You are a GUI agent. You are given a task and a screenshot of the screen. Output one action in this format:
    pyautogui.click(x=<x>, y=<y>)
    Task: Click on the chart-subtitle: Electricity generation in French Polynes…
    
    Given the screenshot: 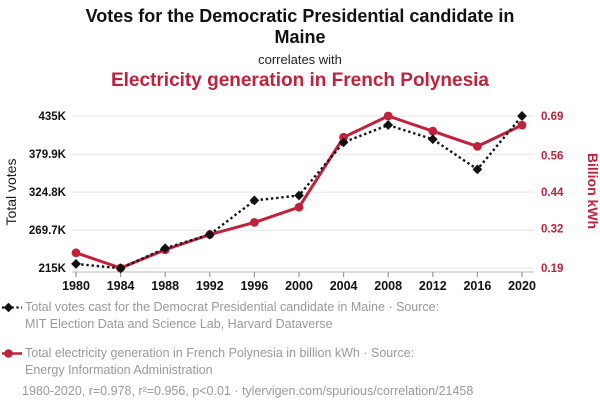 What is the action you would take?
    pyautogui.click(x=299, y=80)
    